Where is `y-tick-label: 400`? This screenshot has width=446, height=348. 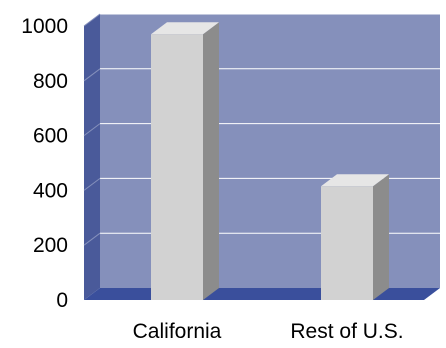
y-tick-label: 400 is located at coordinates (50, 190).